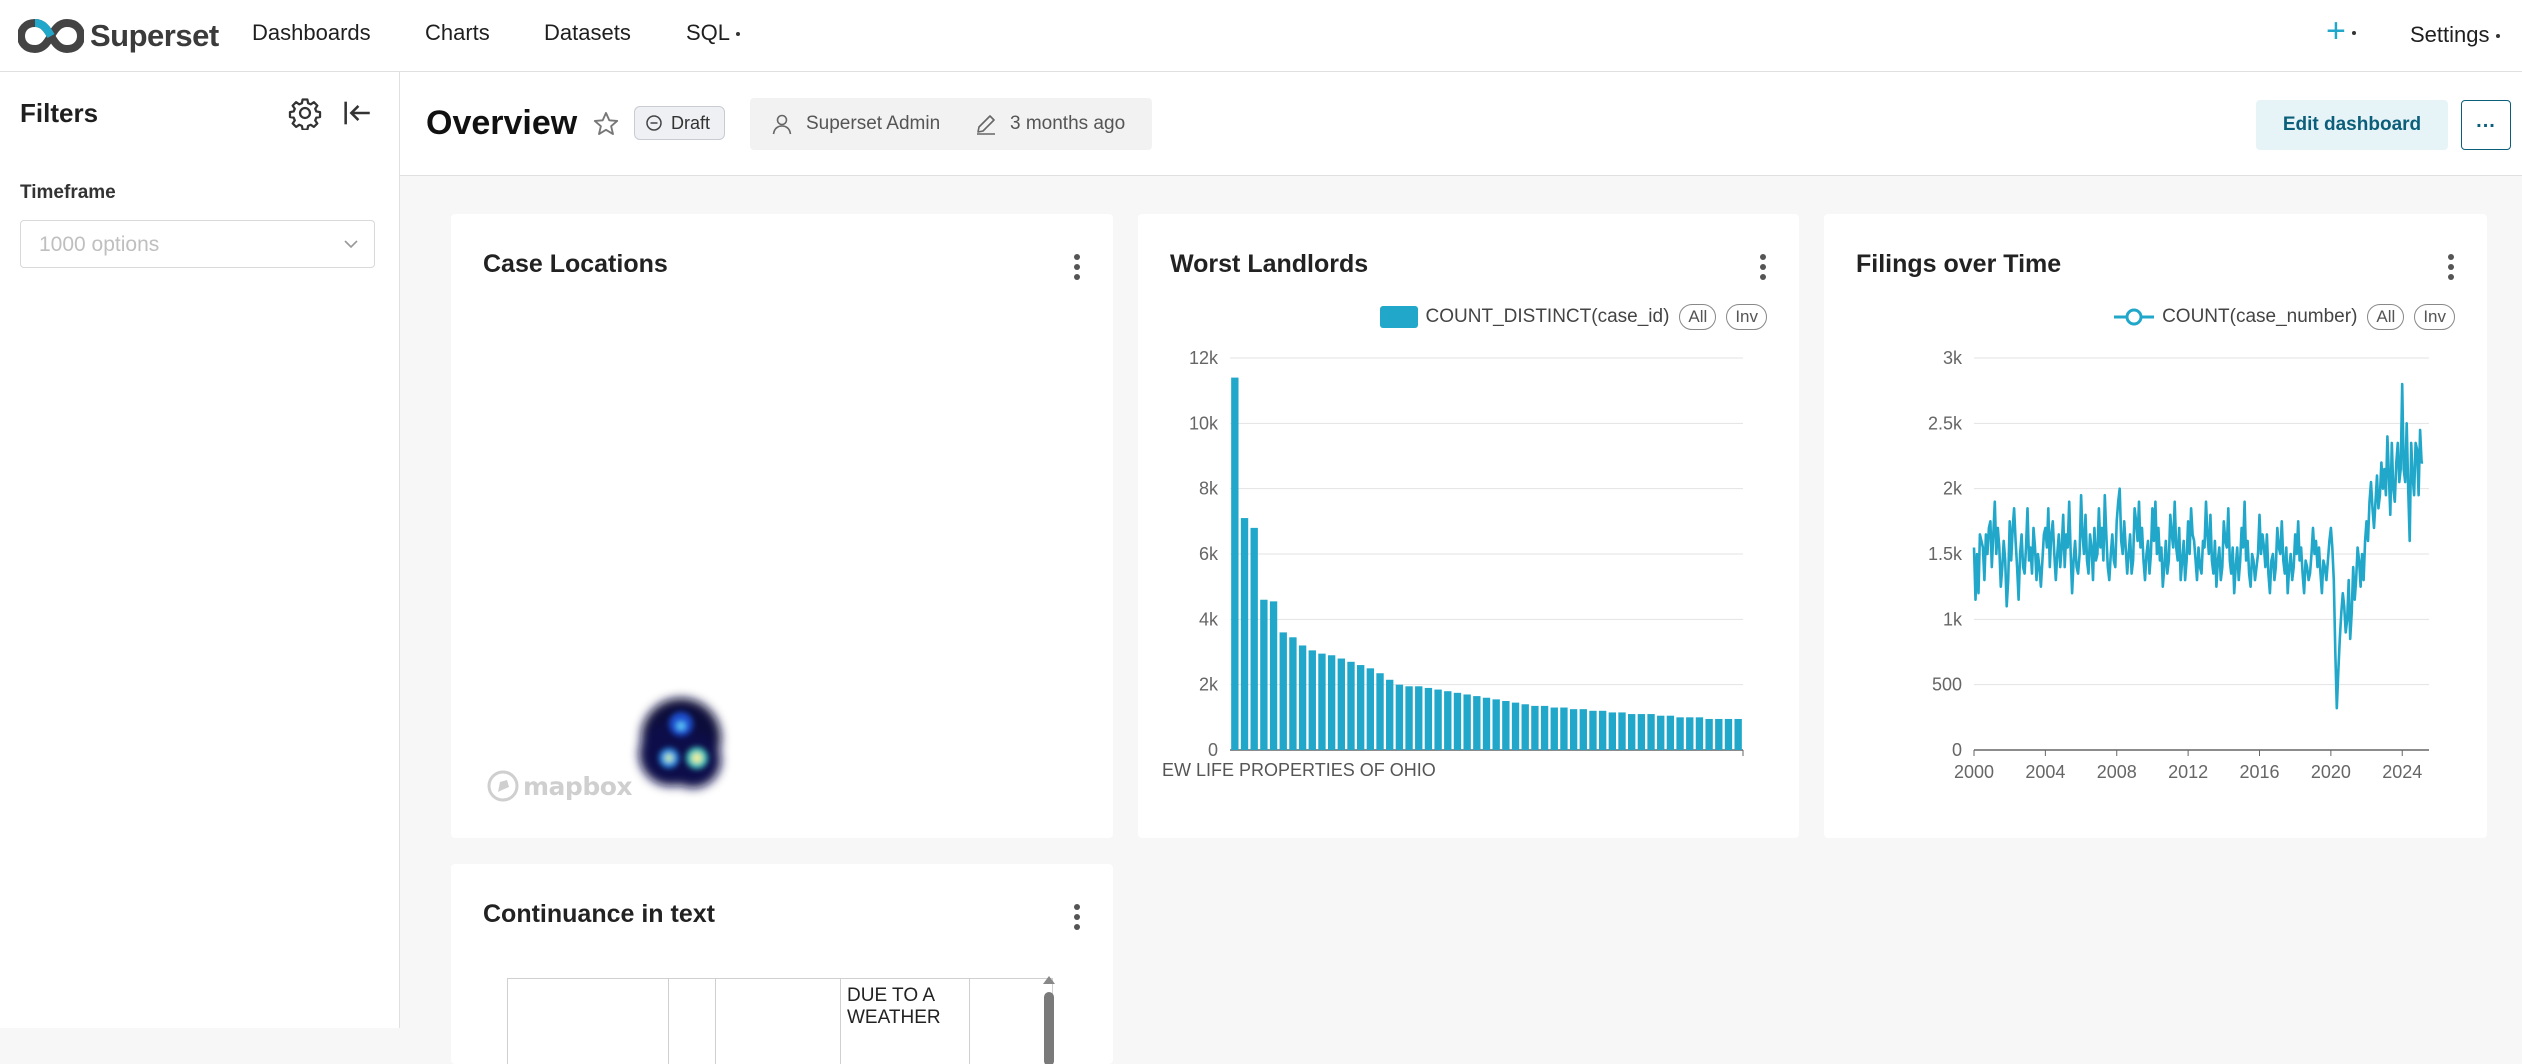 The height and width of the screenshot is (1064, 2522). Describe the element at coordinates (986, 124) in the screenshot. I see `pencil-icon` at that location.